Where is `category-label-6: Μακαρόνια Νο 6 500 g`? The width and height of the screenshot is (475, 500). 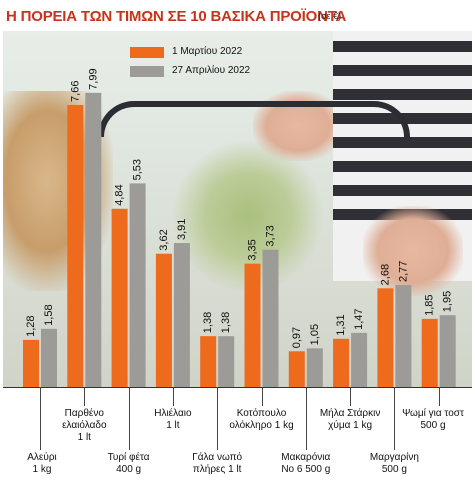 category-label-6: Μακαρόνια Νο 6 500 g is located at coordinates (306, 463).